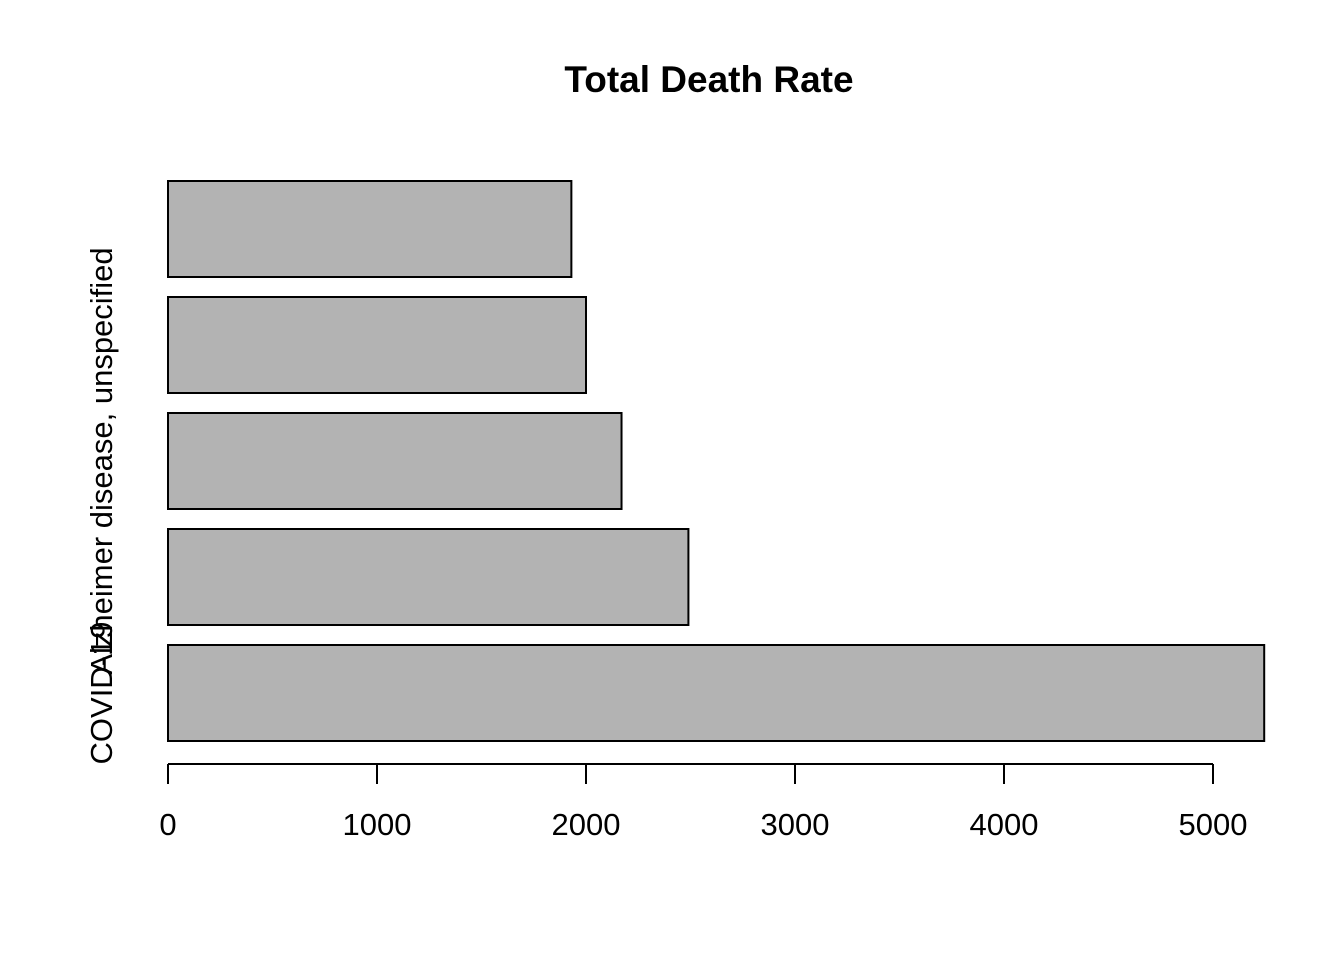  I want to click on x-tick-label: 5000, so click(1213, 824).